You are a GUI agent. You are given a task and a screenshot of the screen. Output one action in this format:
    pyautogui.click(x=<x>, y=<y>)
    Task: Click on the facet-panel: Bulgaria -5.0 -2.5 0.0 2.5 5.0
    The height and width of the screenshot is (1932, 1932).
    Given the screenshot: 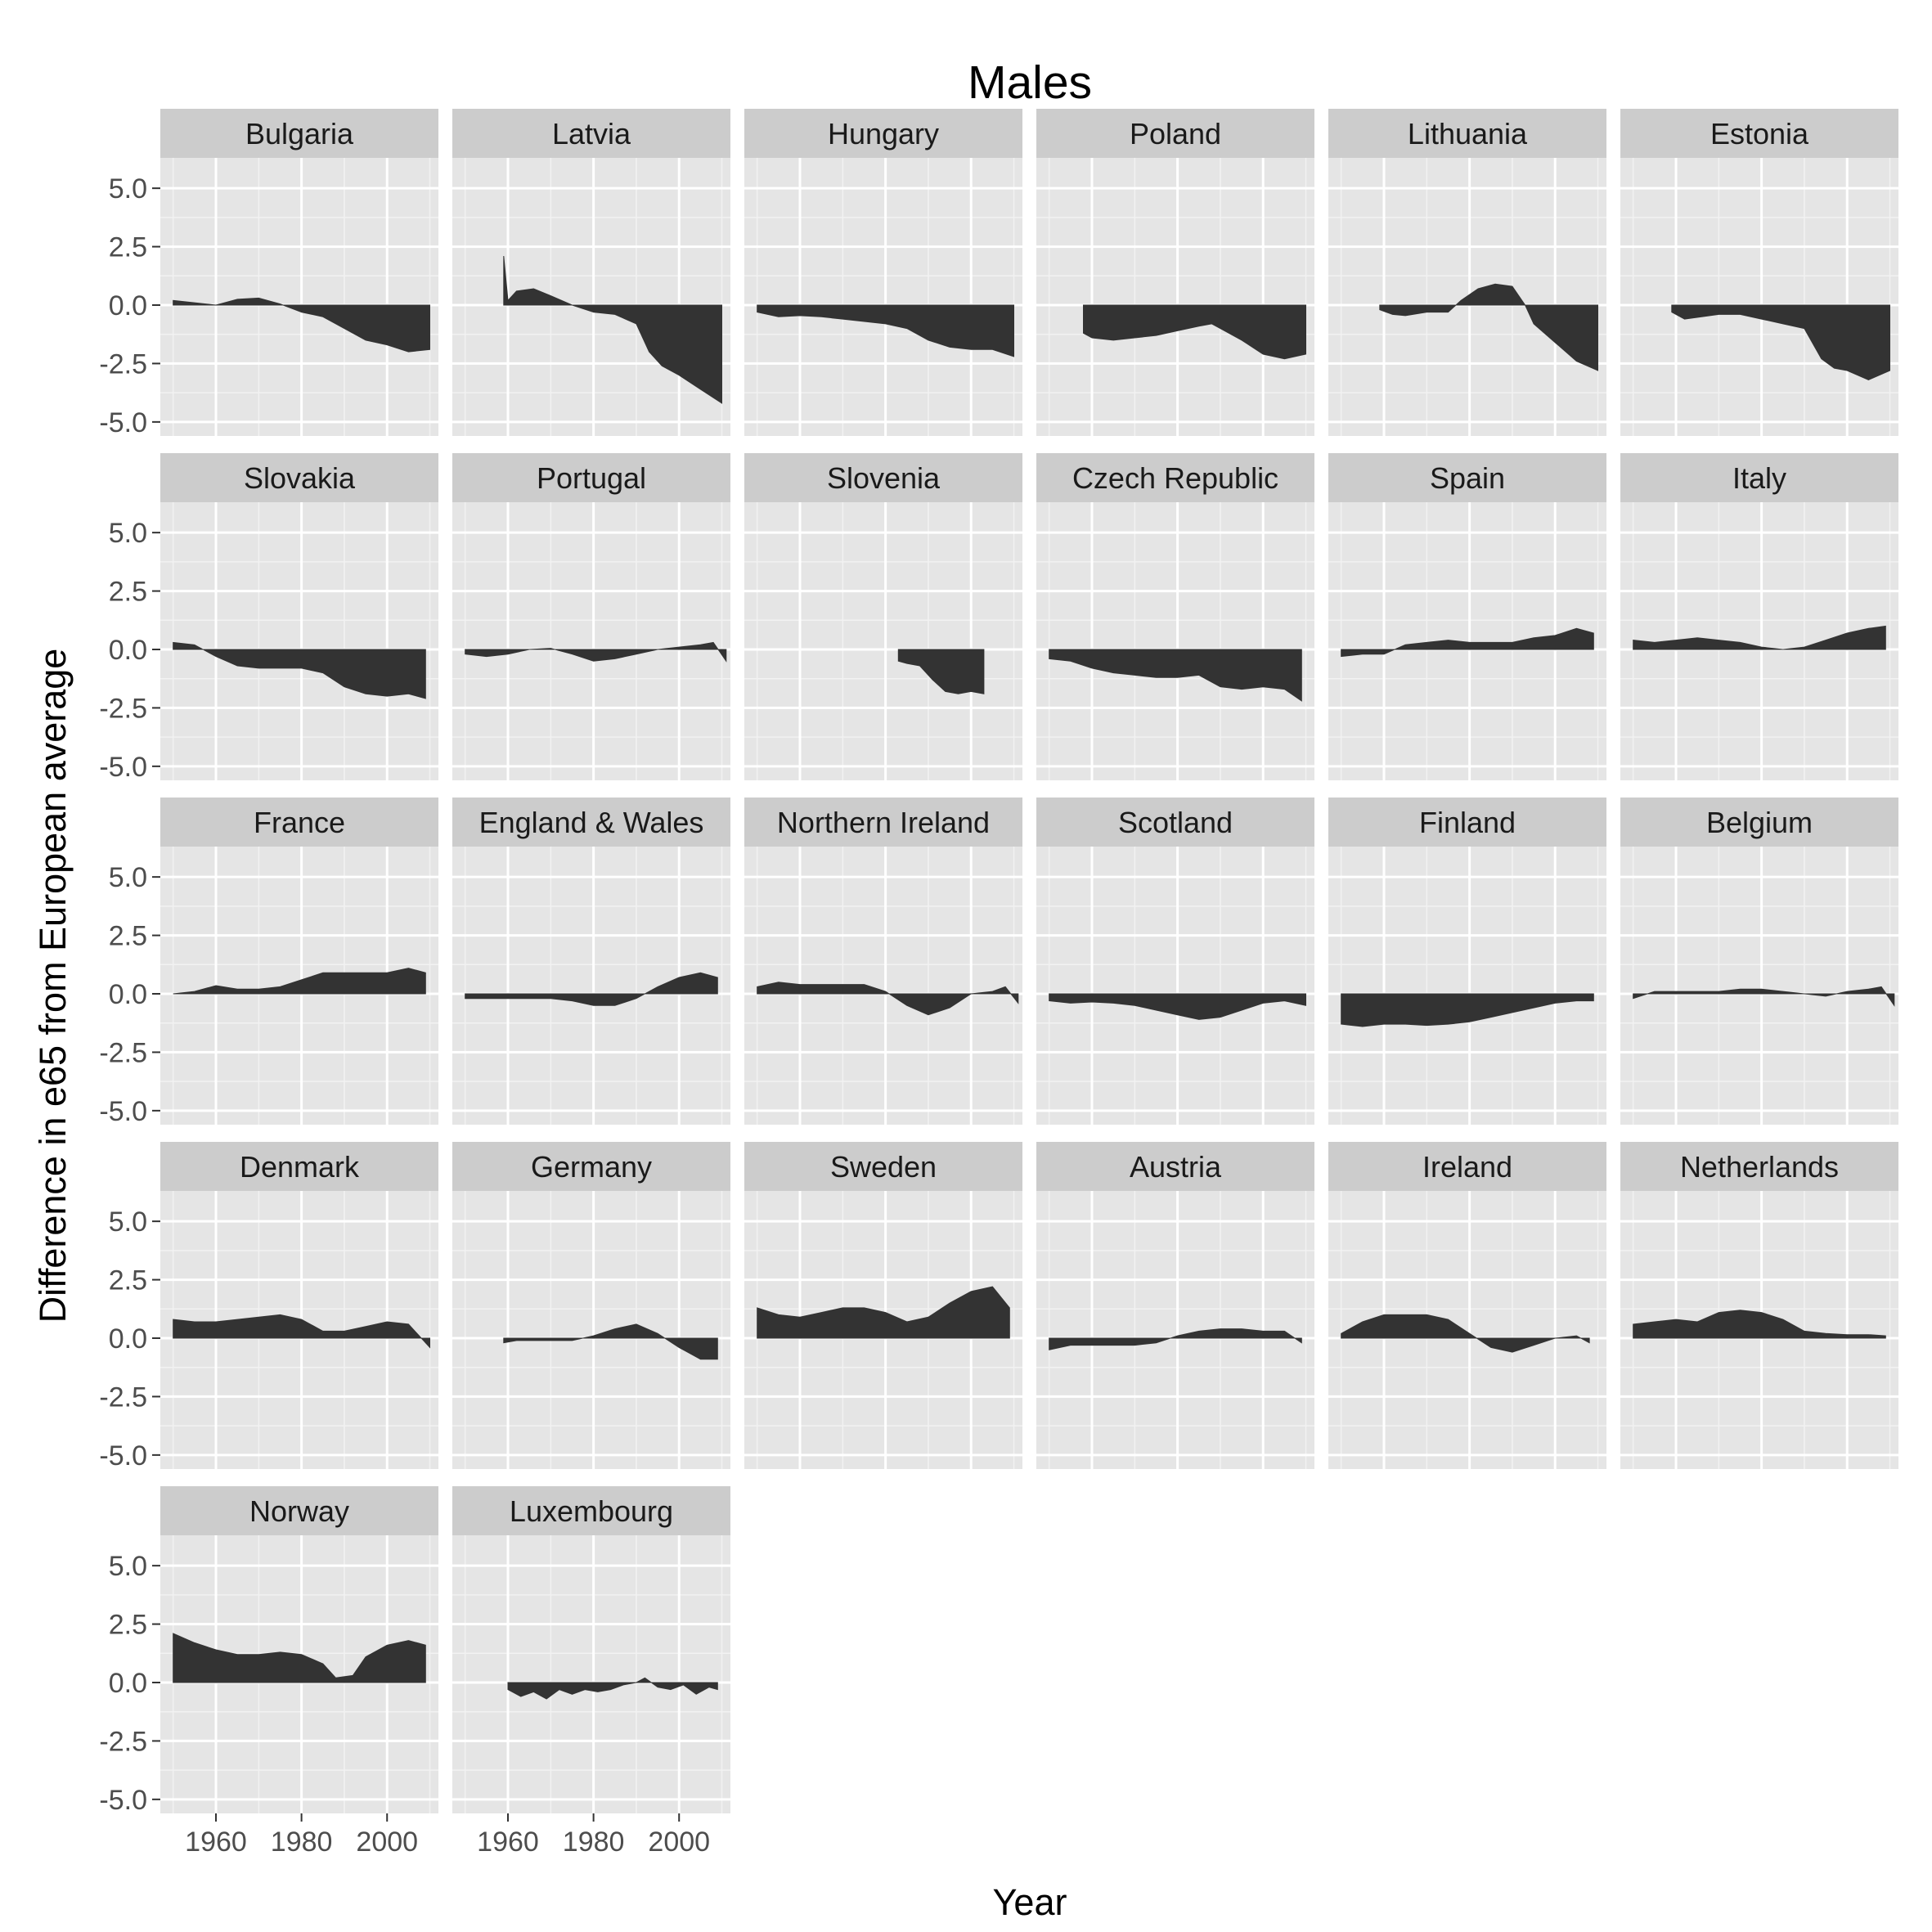 What is the action you would take?
    pyautogui.click(x=268, y=273)
    